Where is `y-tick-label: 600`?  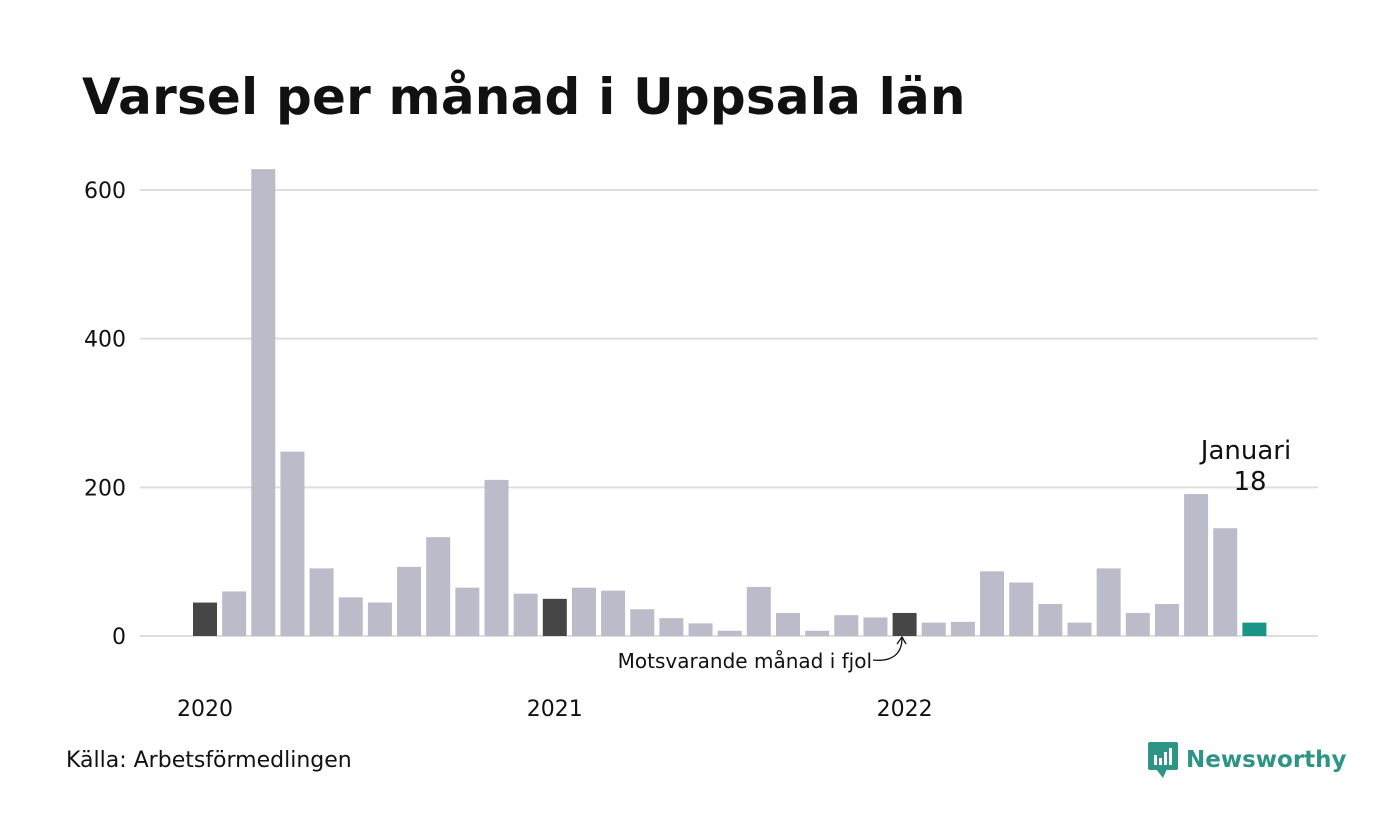 y-tick-label: 600 is located at coordinates (105, 191).